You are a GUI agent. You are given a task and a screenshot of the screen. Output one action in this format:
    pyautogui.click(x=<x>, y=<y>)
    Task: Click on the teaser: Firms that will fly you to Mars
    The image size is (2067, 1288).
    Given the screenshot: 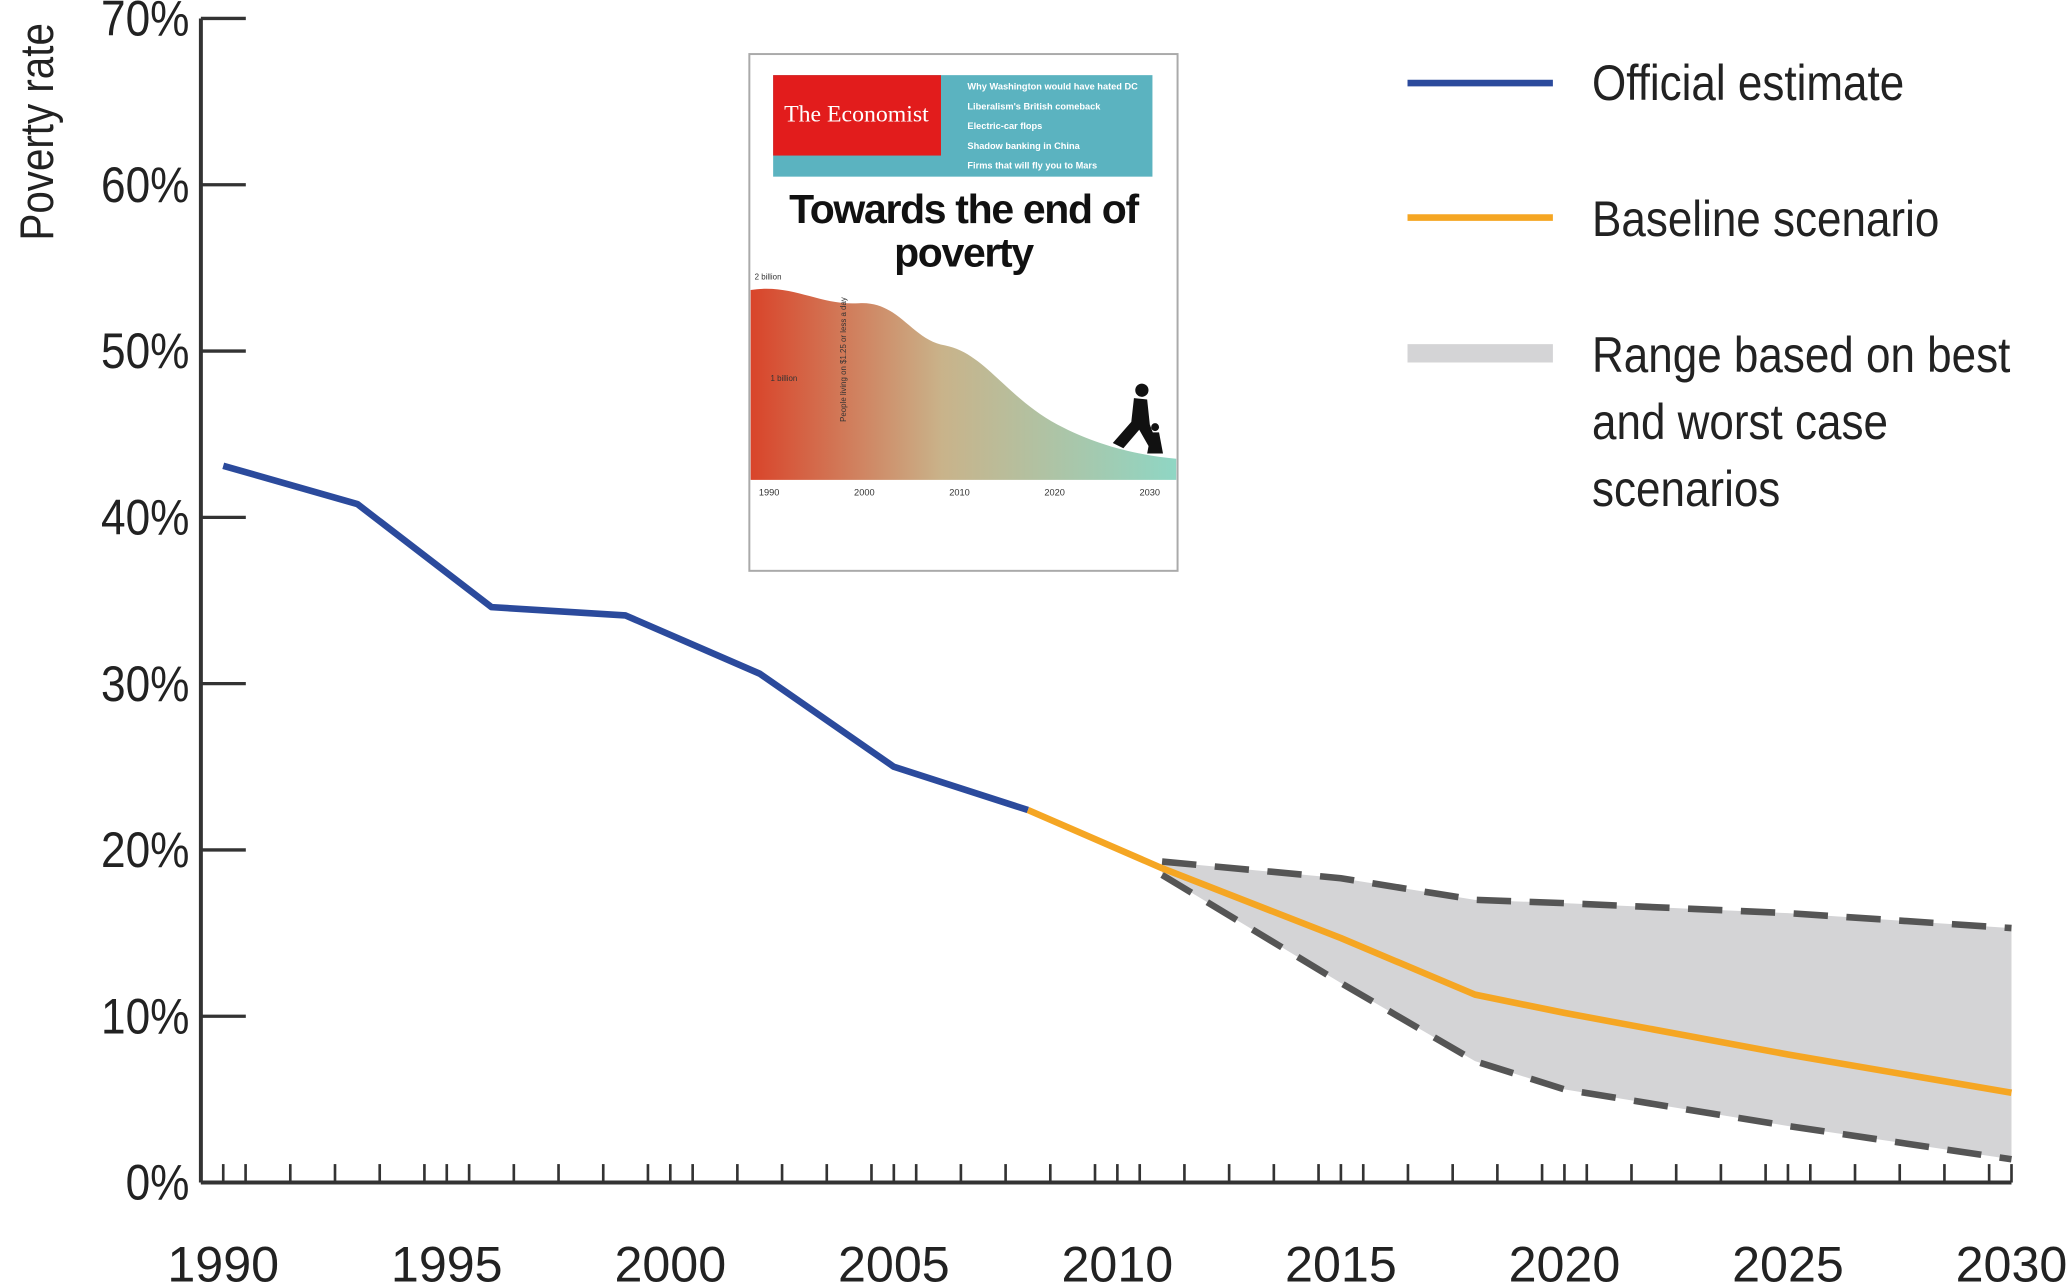 What is the action you would take?
    pyautogui.click(x=1032, y=166)
    